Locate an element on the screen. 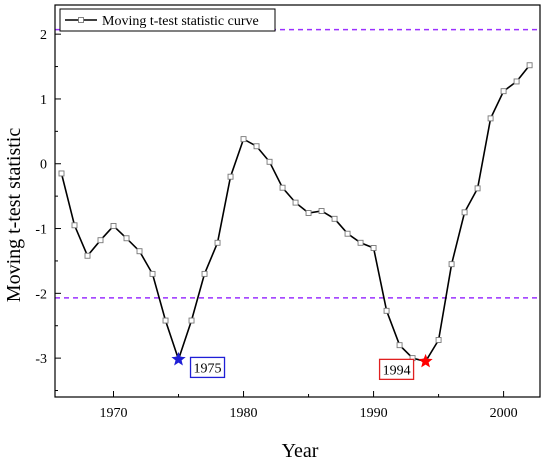 This screenshot has width=550, height=464. legend-box is located at coordinates (167, 20).